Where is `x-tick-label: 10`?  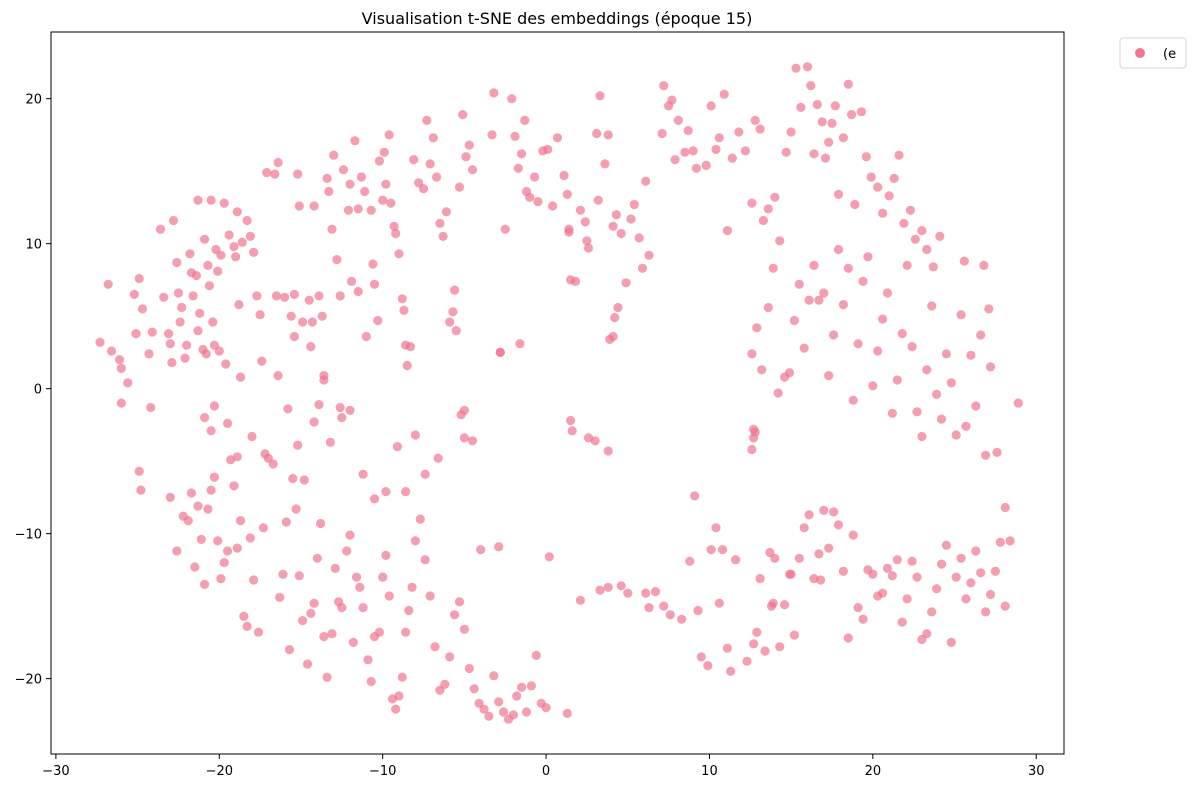
x-tick-label: 10 is located at coordinates (709, 771).